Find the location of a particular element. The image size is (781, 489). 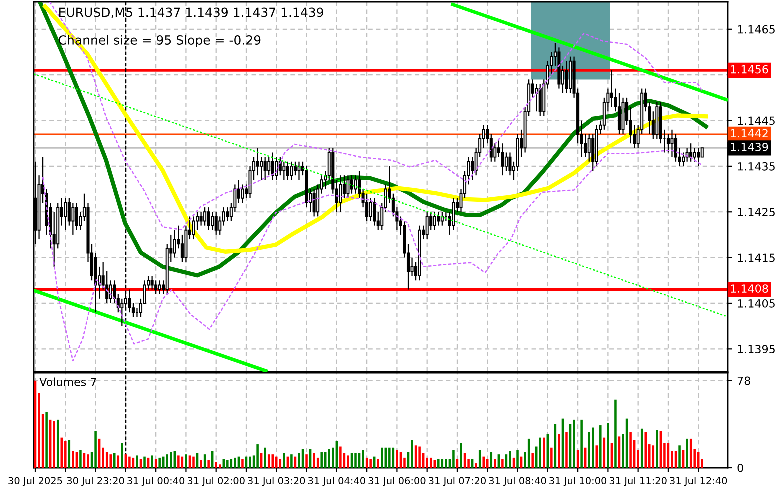

ref-line-label: 1.1408 is located at coordinates (749, 288).